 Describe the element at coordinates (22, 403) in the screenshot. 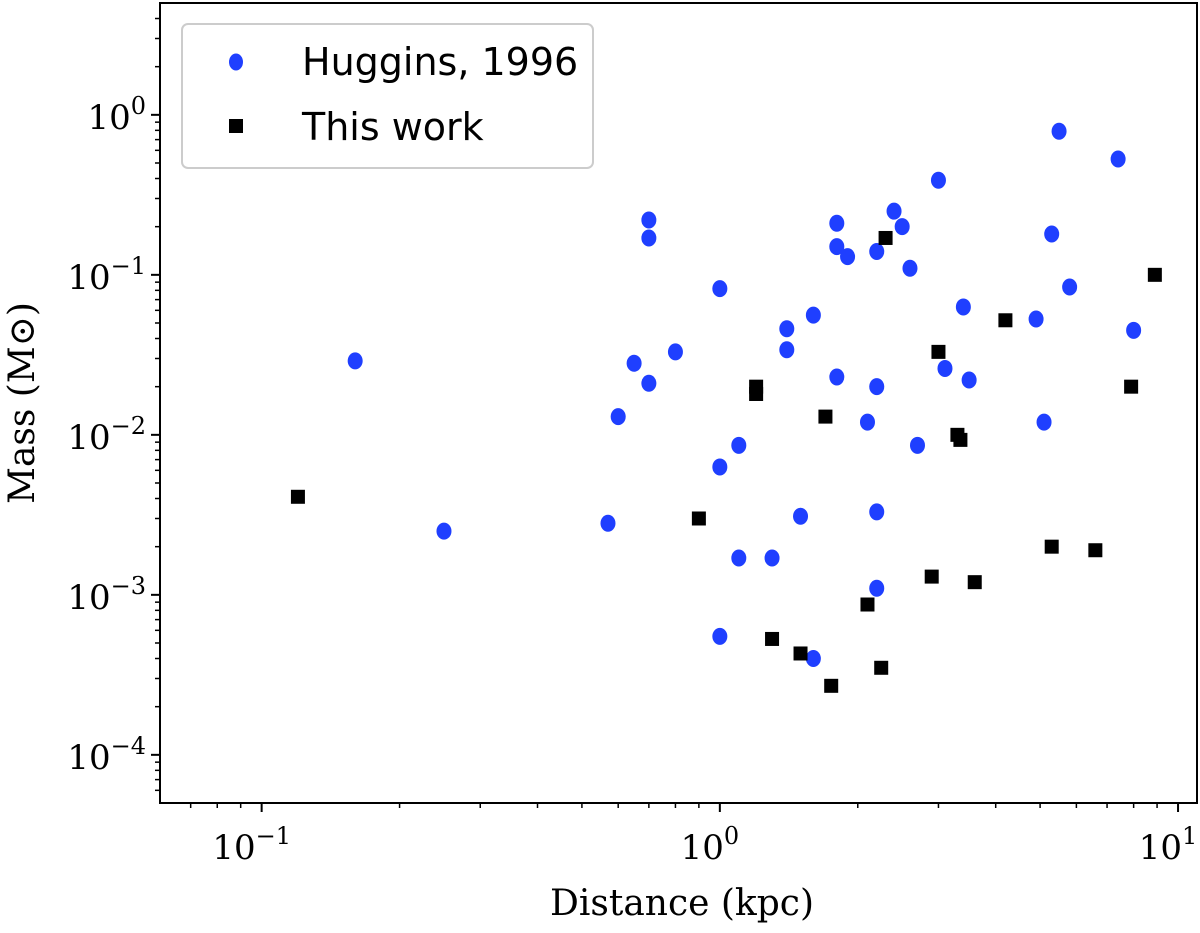

I see `y-axis-label: Mass (M⊙)` at that location.